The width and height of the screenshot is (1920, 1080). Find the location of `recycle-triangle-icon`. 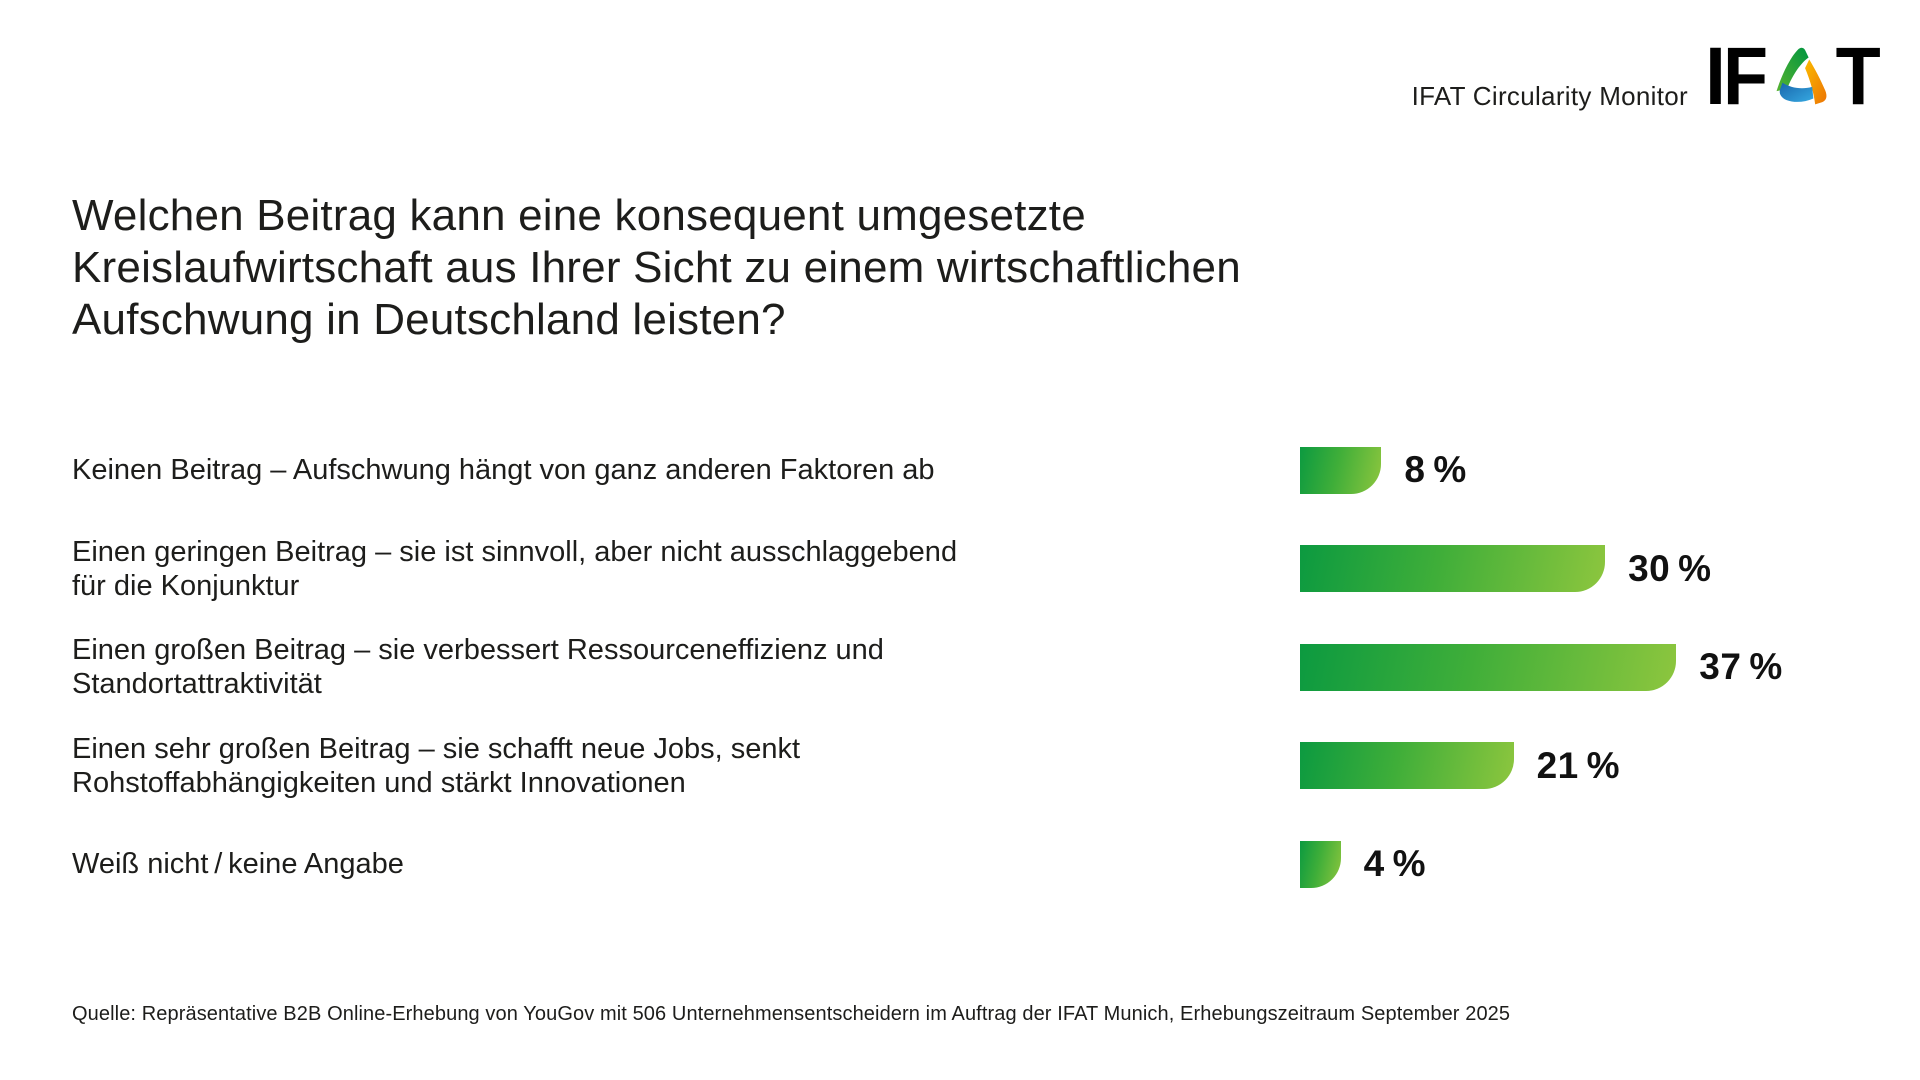

recycle-triangle-icon is located at coordinates (1801, 76).